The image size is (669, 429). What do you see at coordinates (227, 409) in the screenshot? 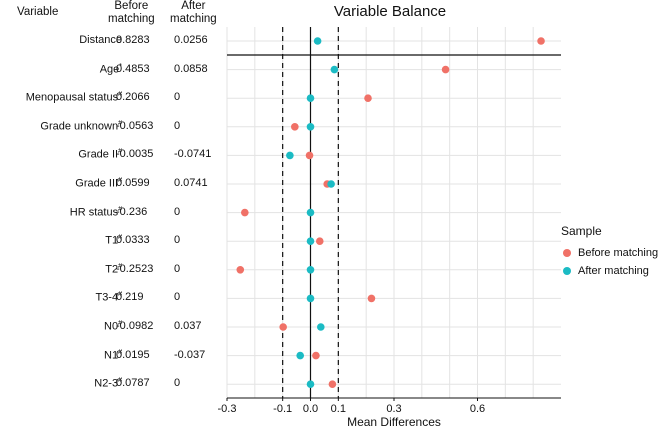
I see `x-tick-label: -0.3` at bounding box center [227, 409].